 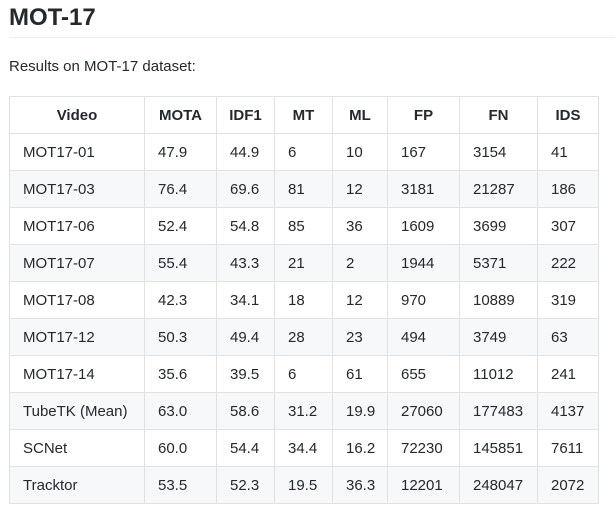 I want to click on video-name-cell: MOT17-08, so click(x=77, y=300).